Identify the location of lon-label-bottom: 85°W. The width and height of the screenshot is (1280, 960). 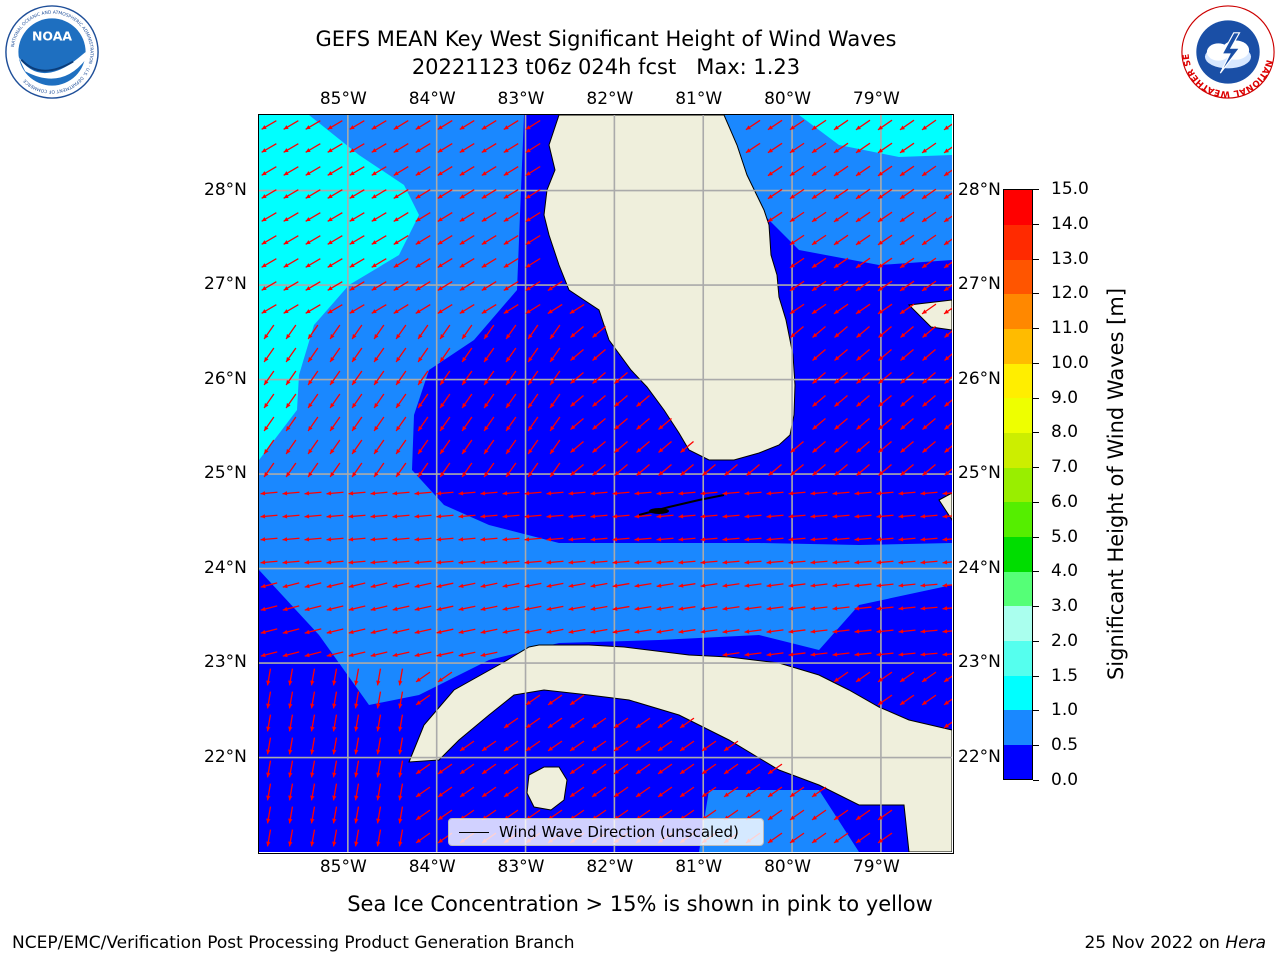
(343, 867).